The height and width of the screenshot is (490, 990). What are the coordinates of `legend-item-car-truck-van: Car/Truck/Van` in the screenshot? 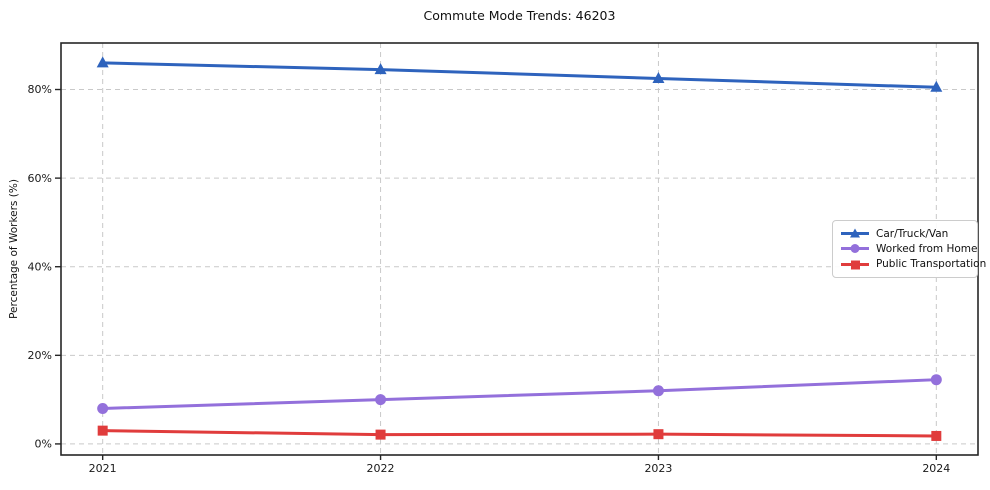 It's located at (904, 233).